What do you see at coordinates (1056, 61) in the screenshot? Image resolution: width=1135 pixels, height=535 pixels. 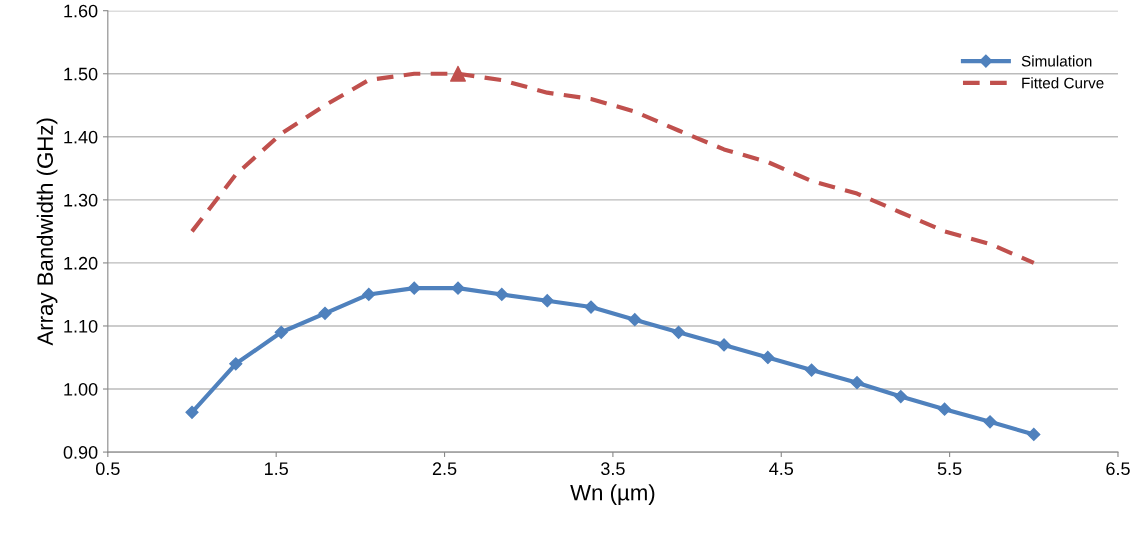 I see `legend-label: Simulation` at bounding box center [1056, 61].